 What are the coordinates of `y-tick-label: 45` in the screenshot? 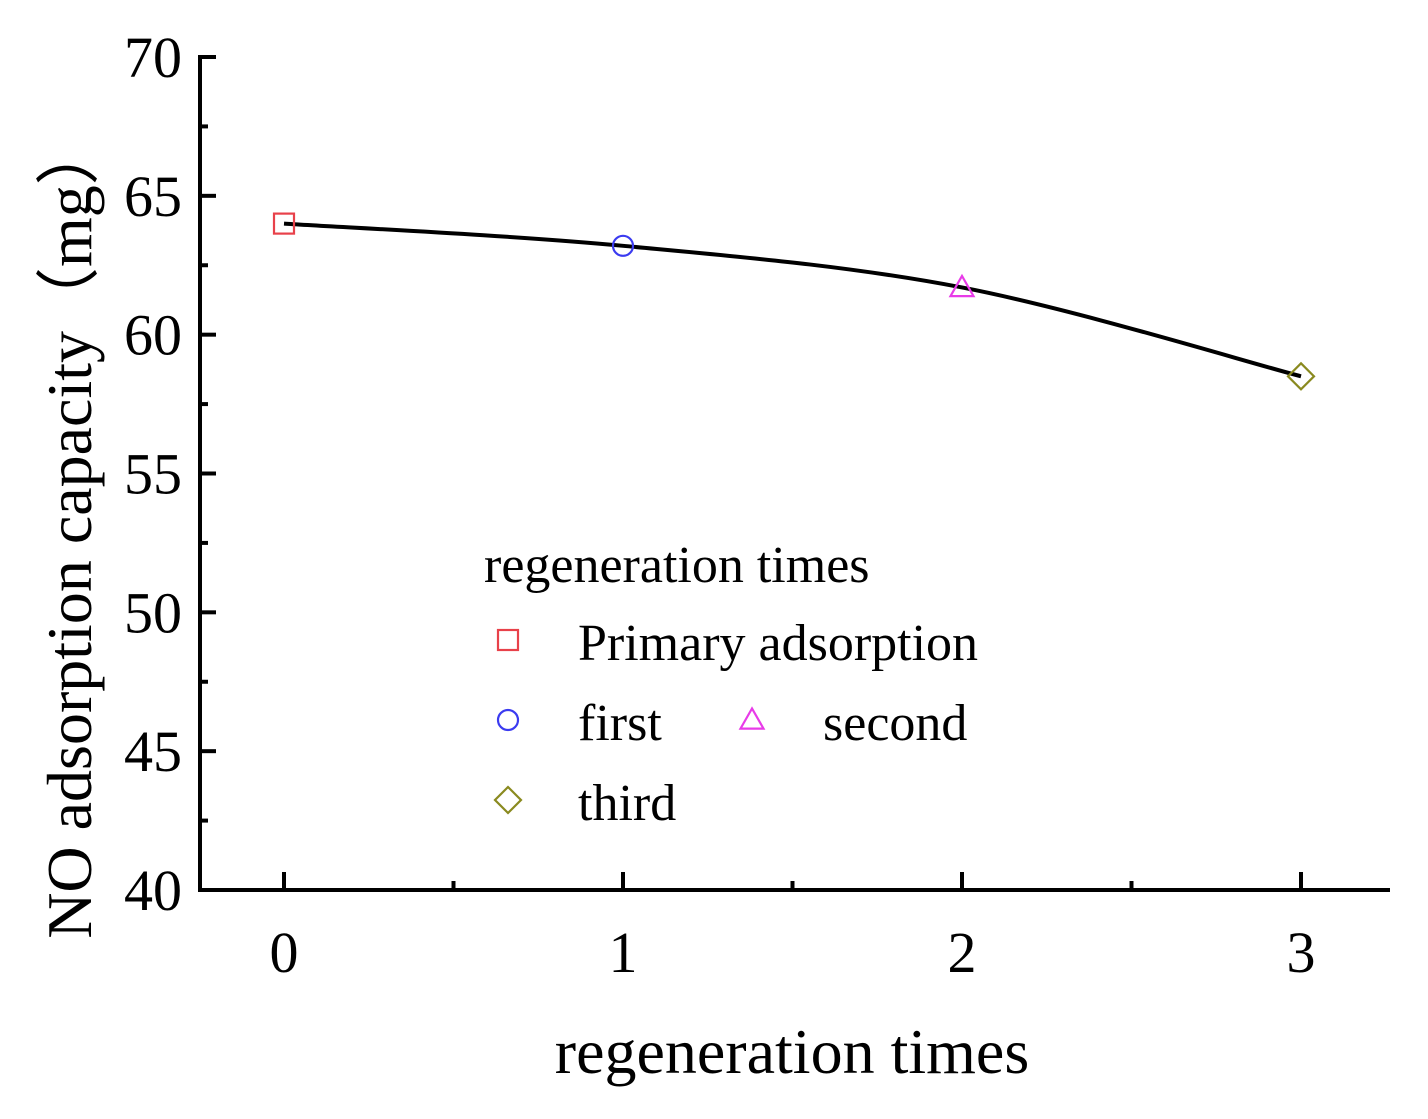 It's located at (153, 751).